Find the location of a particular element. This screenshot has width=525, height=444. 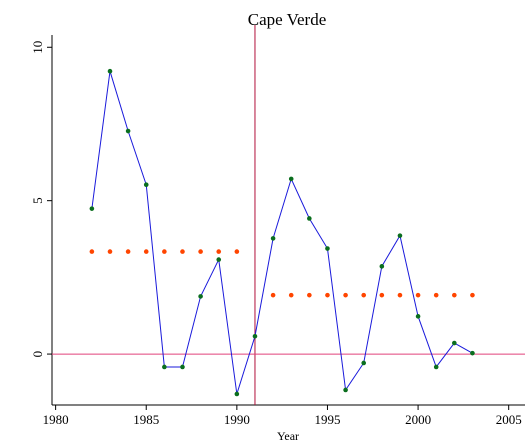

x-tick-label: 2000 is located at coordinates (418, 419).